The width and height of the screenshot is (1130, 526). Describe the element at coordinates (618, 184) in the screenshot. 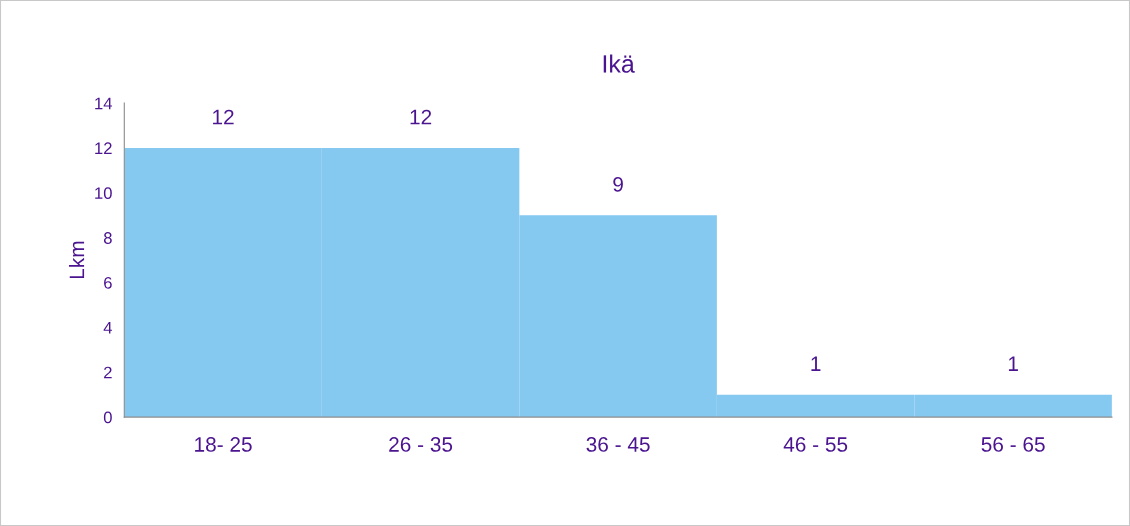

I see `data-label: 9` at that location.